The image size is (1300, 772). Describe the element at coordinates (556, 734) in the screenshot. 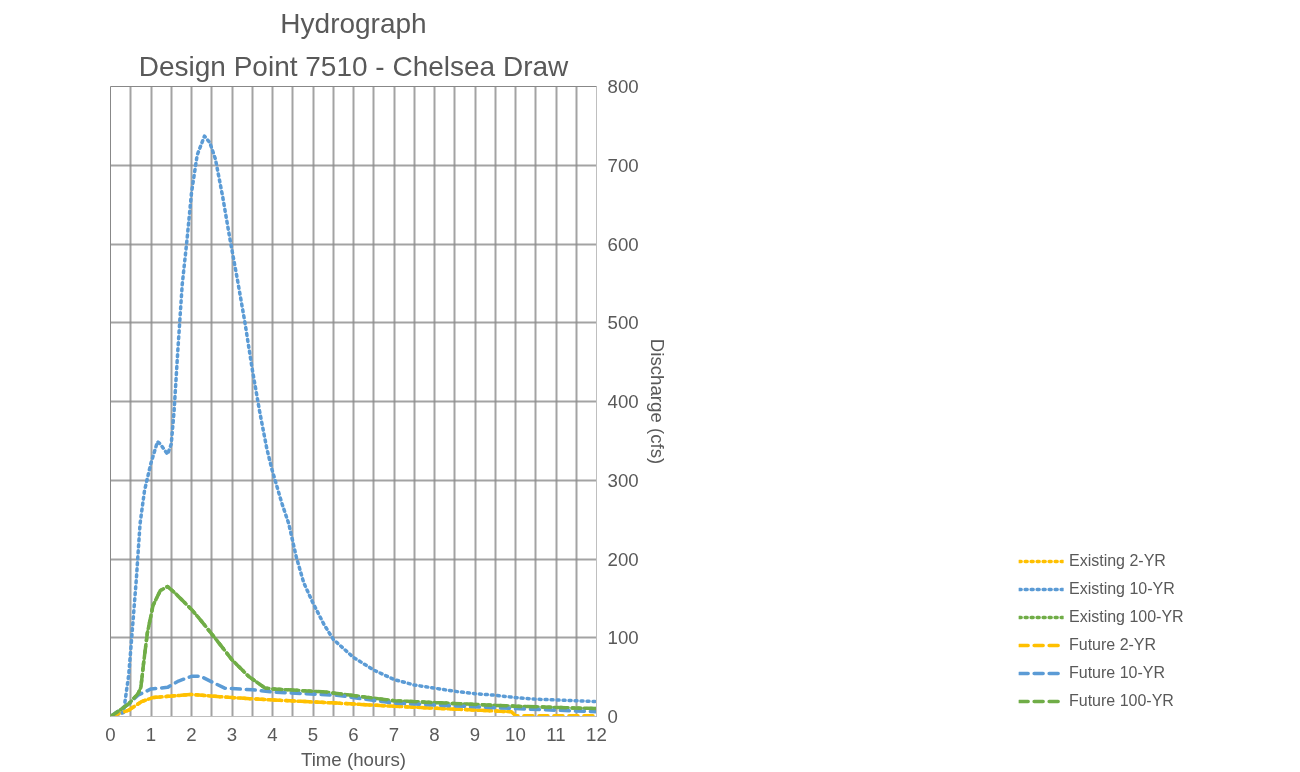

I see `x-tick-label: 11` at that location.